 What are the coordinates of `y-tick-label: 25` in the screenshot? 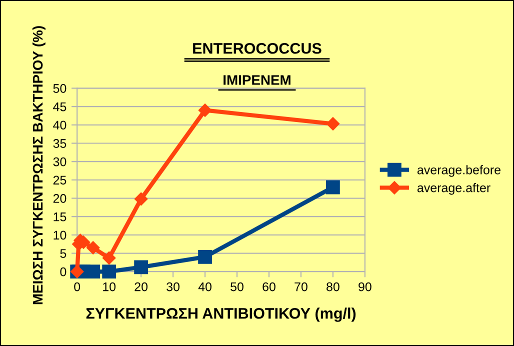 It's located at (59, 180).